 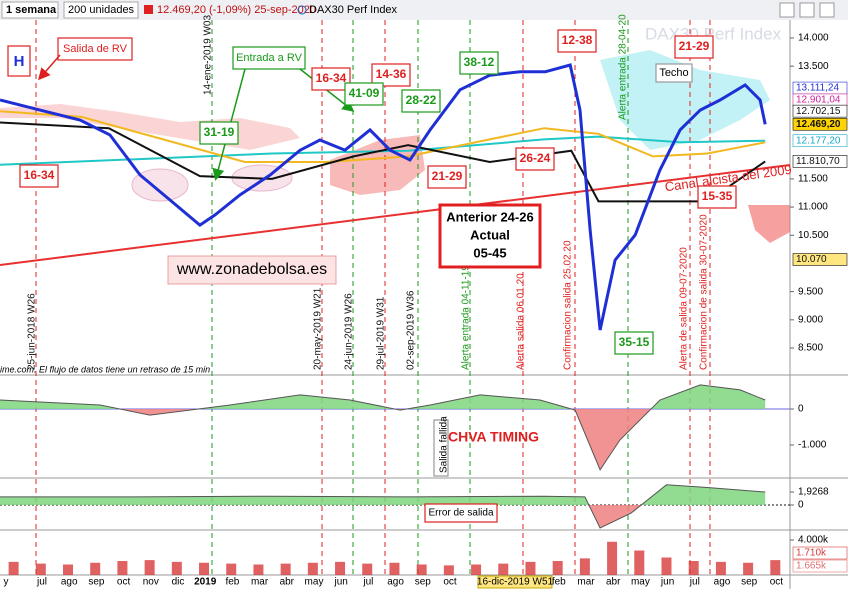 I want to click on entry-box, so click(x=269, y=58).